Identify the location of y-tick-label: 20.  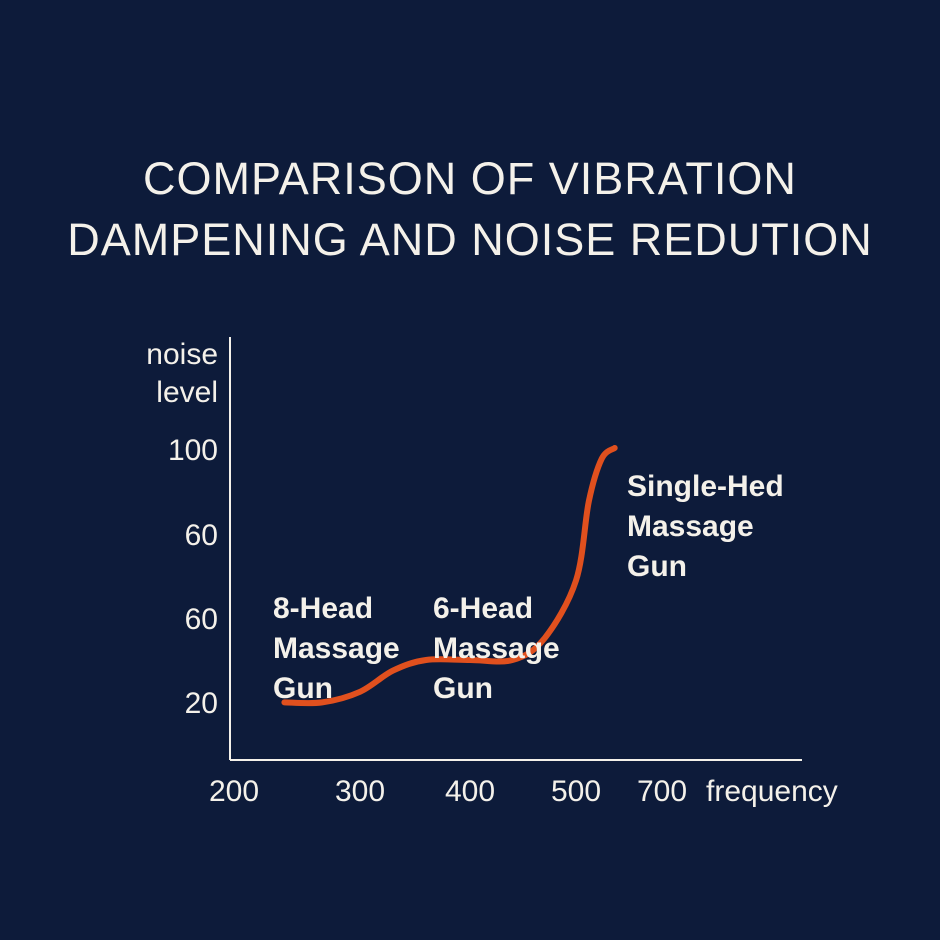
(201, 703).